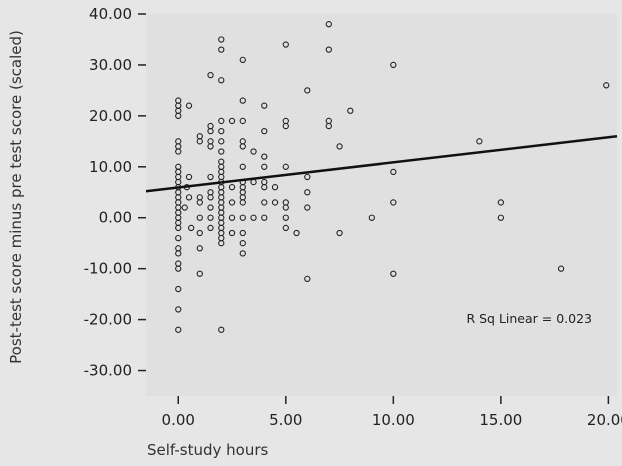 This screenshot has height=466, width=622. What do you see at coordinates (110, 14) in the screenshot?
I see `y-tick-label: 40.00` at bounding box center [110, 14].